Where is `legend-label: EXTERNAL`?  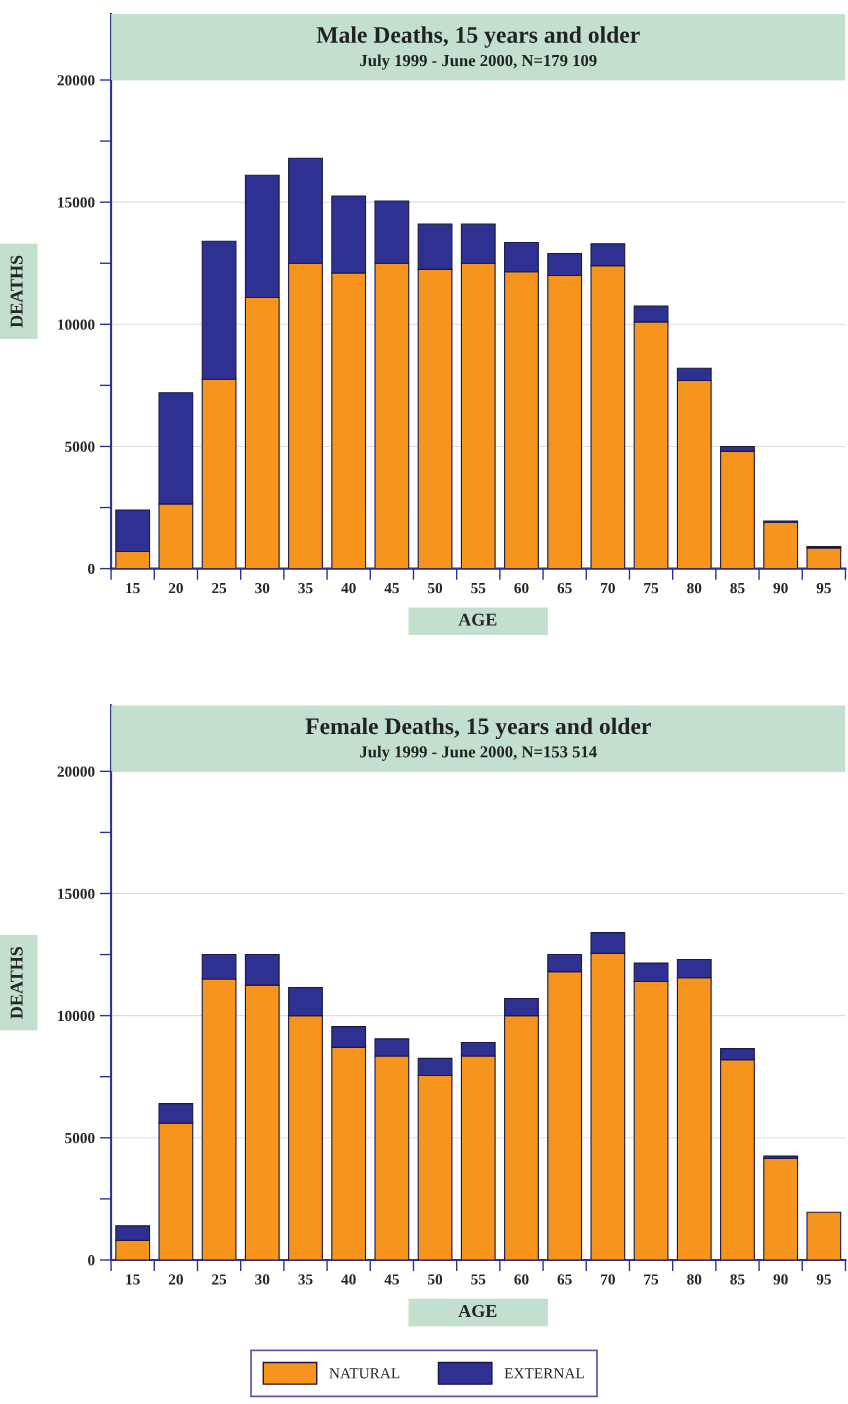 legend-label: EXTERNAL is located at coordinates (544, 1373).